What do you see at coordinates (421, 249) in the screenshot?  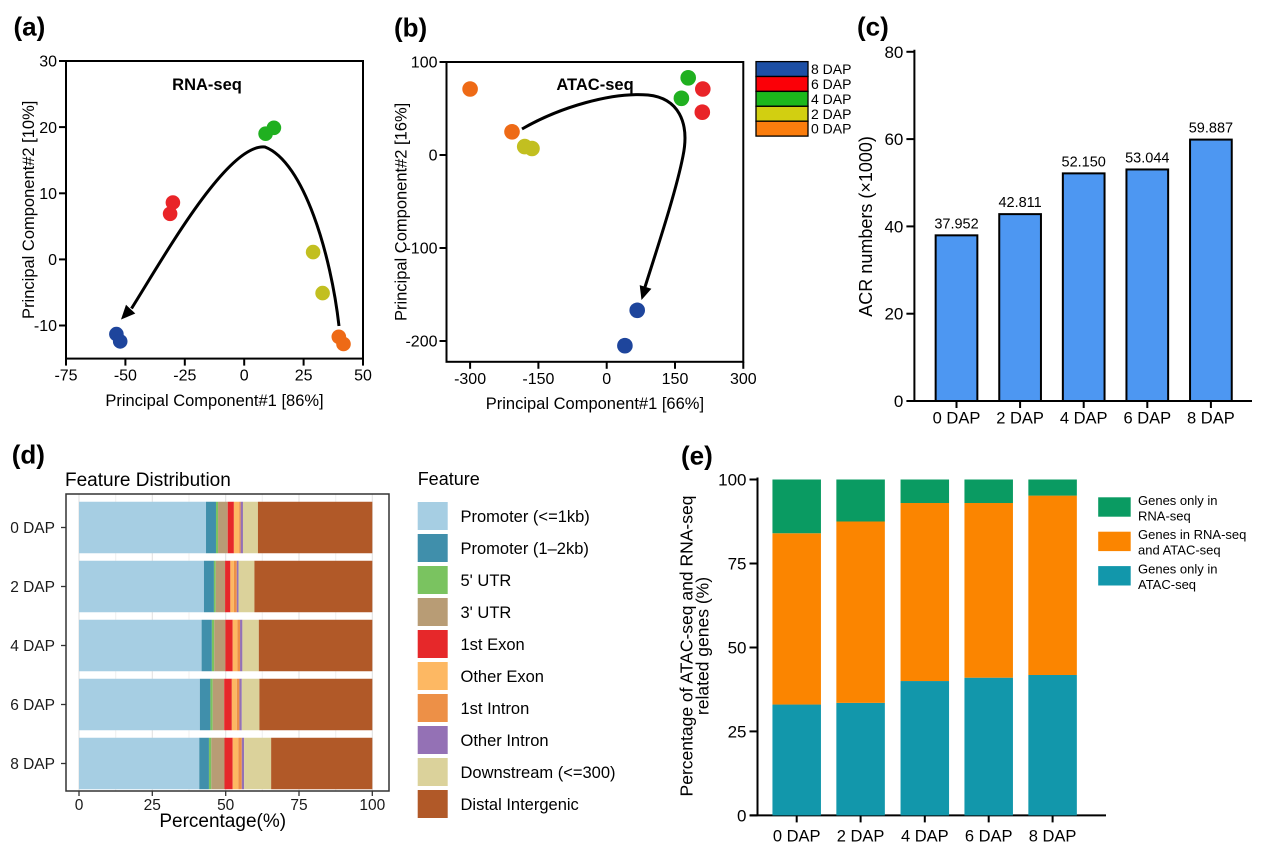 I see `svg-text: -100` at bounding box center [421, 249].